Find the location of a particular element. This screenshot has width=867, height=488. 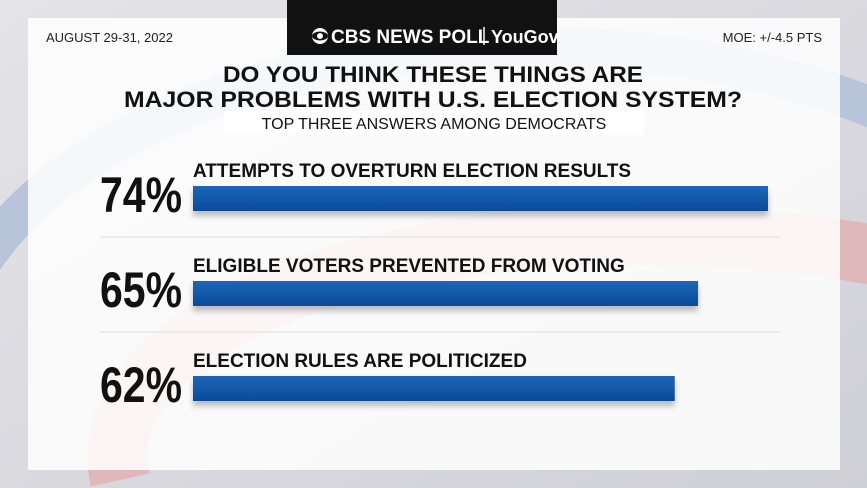

moe: MOE: +/-4.5 PTS is located at coordinates (773, 37).